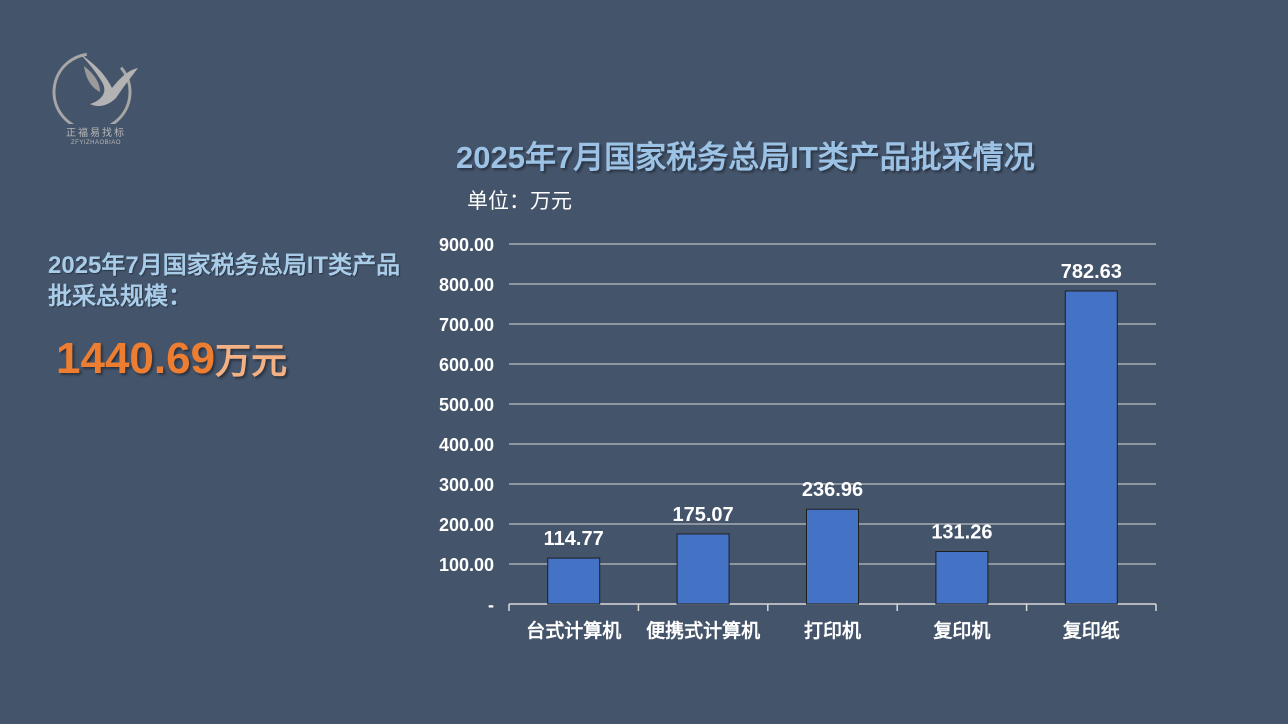  What do you see at coordinates (832, 630) in the screenshot?
I see `x-tick-label: 打印机` at bounding box center [832, 630].